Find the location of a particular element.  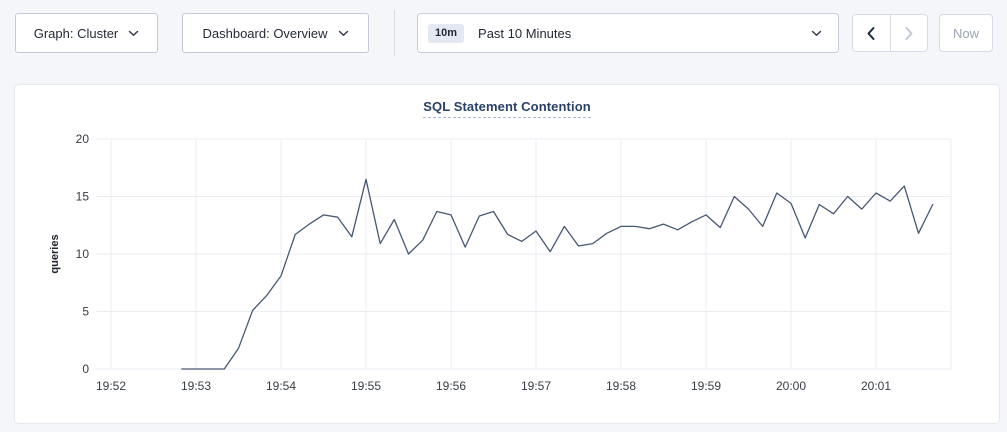

chevron-left-icon is located at coordinates (871, 33).